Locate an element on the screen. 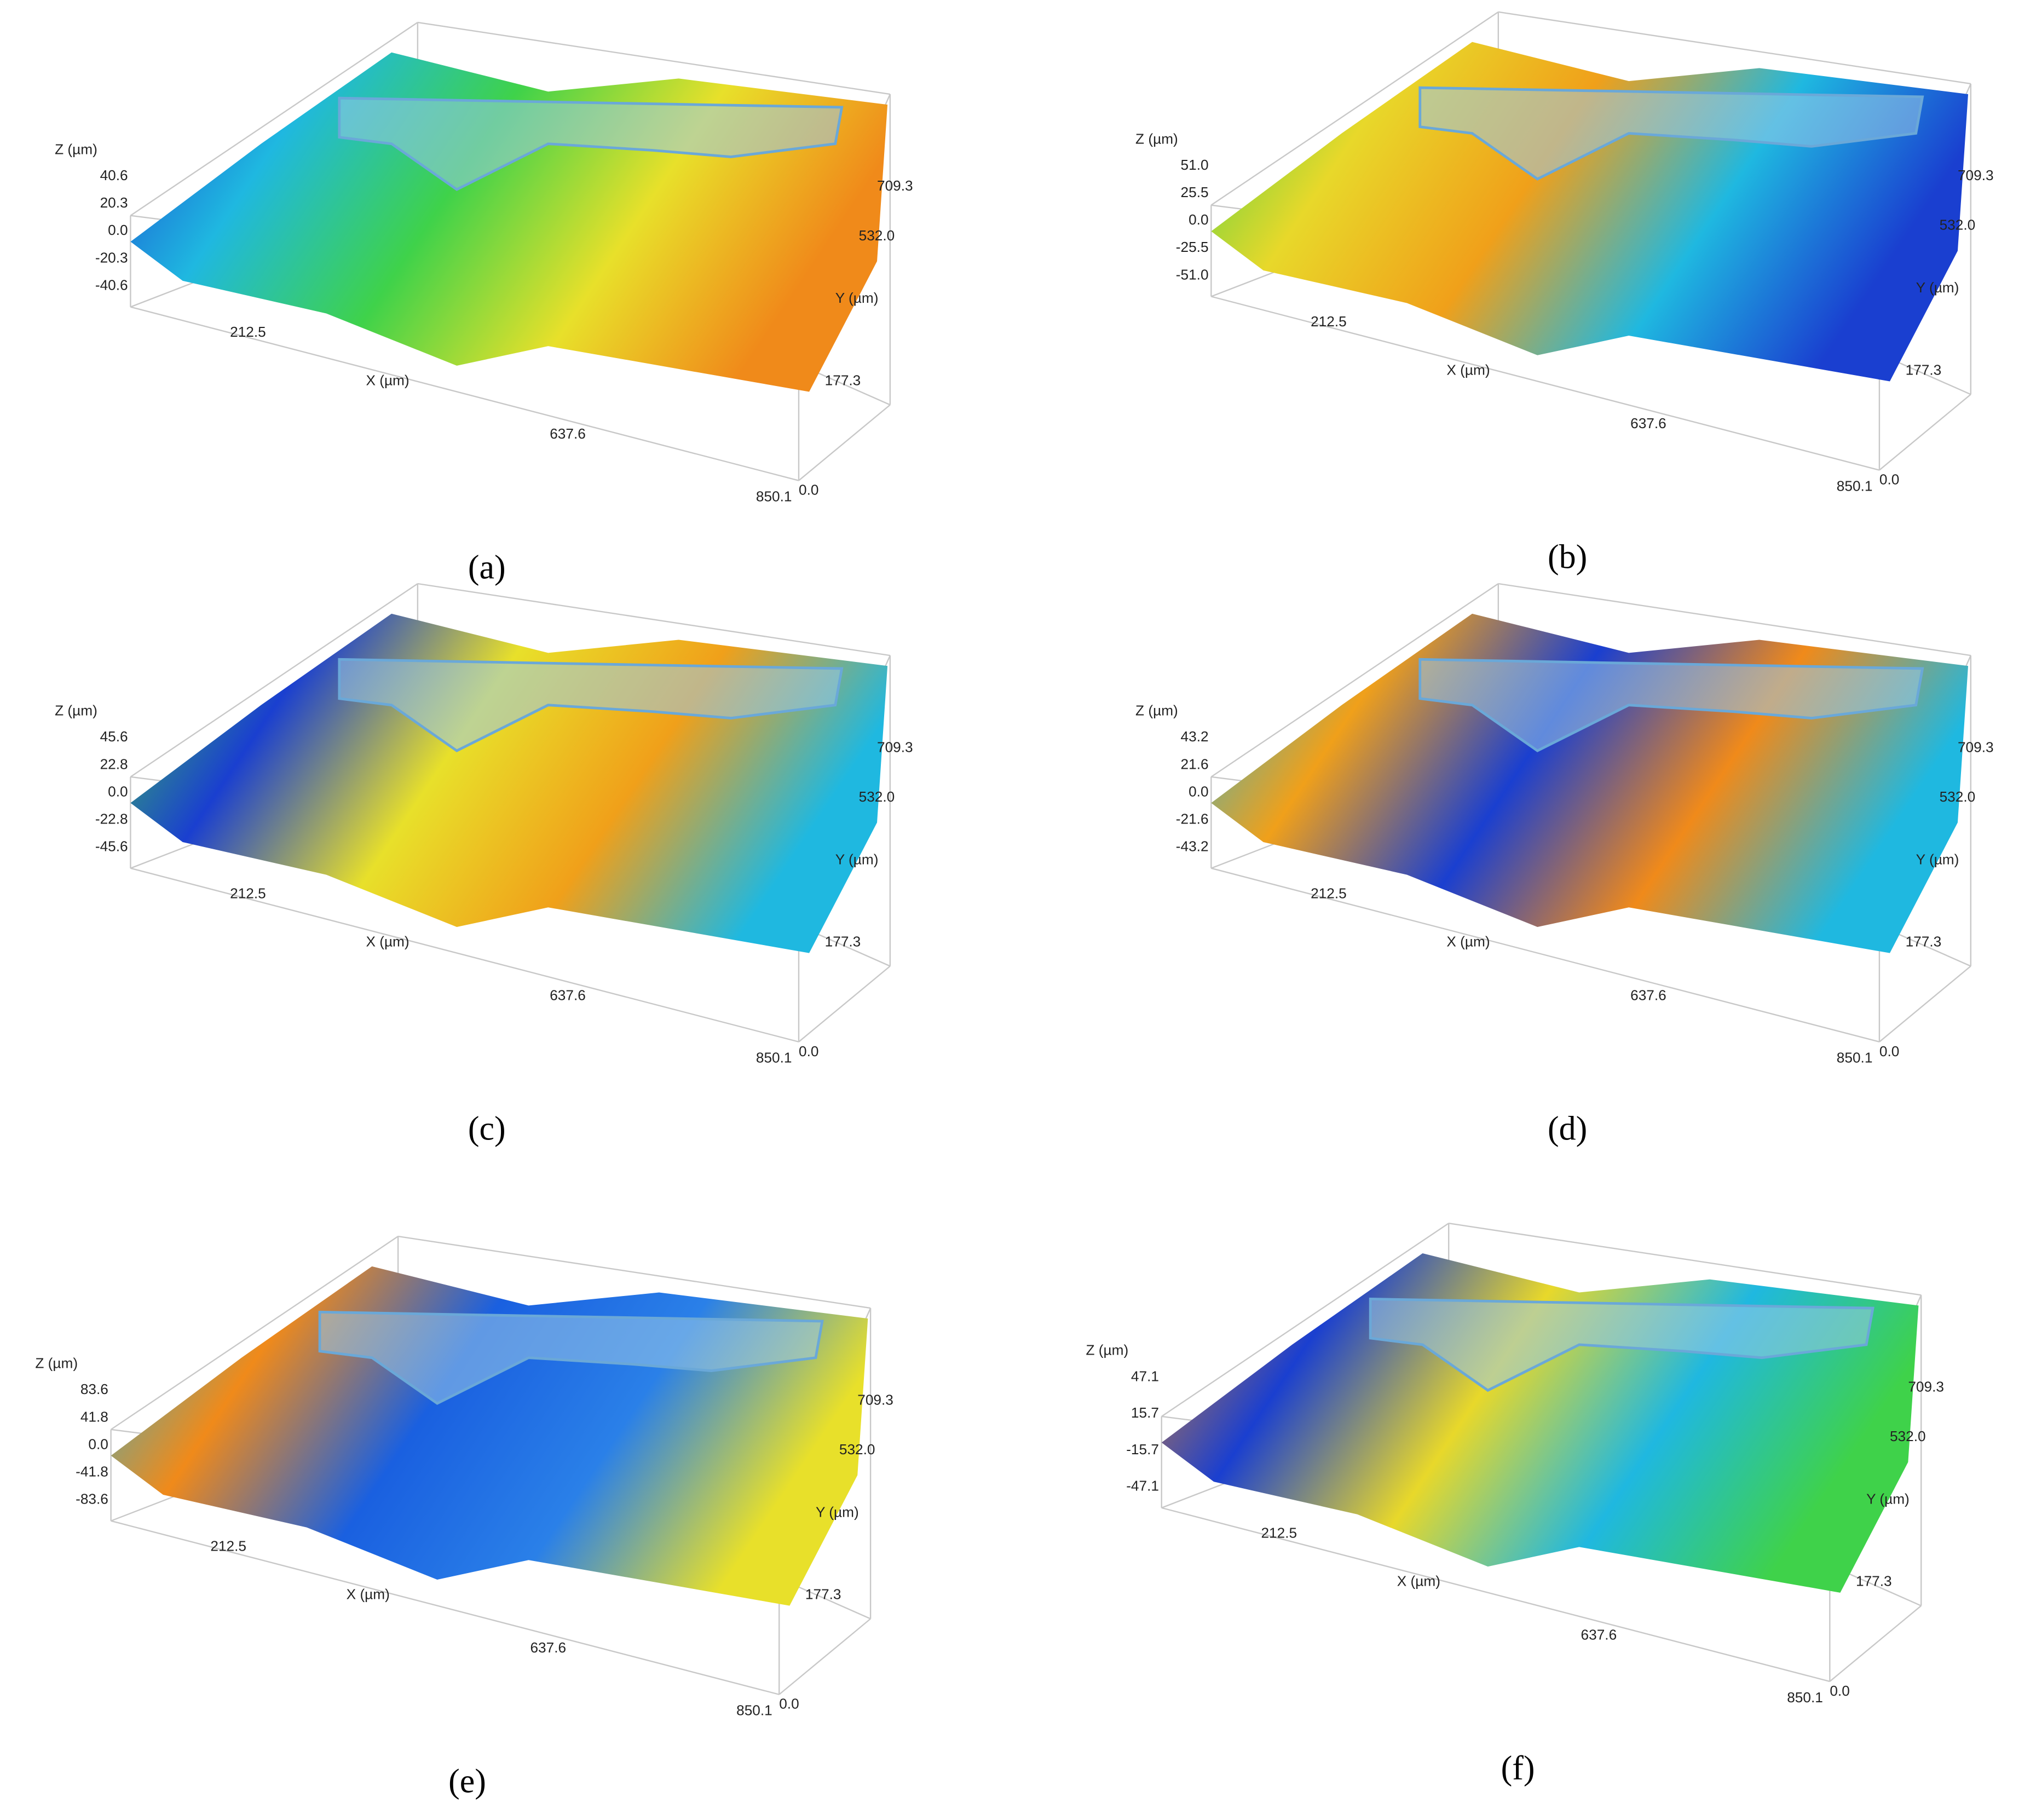  z-tick-label: 47.1 is located at coordinates (1145, 1376).